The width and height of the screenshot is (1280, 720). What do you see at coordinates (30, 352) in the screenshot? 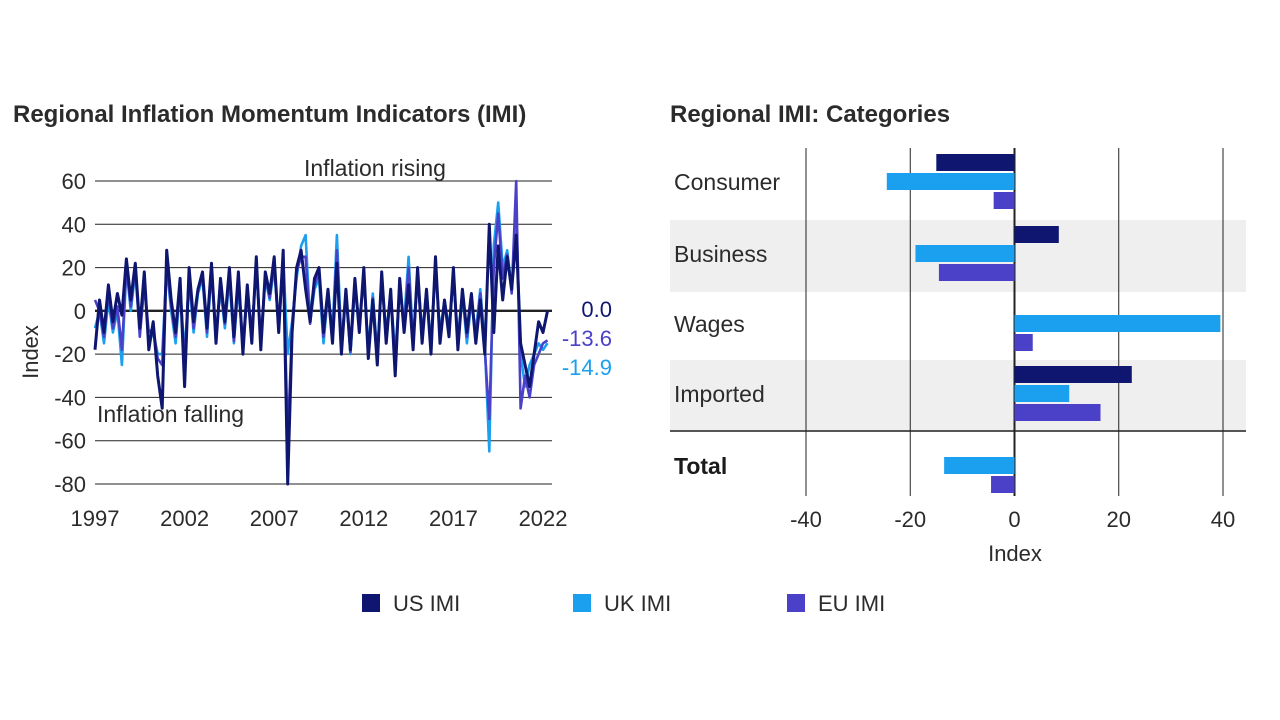
I see `line-chart-y-axis-label: Index` at bounding box center [30, 352].